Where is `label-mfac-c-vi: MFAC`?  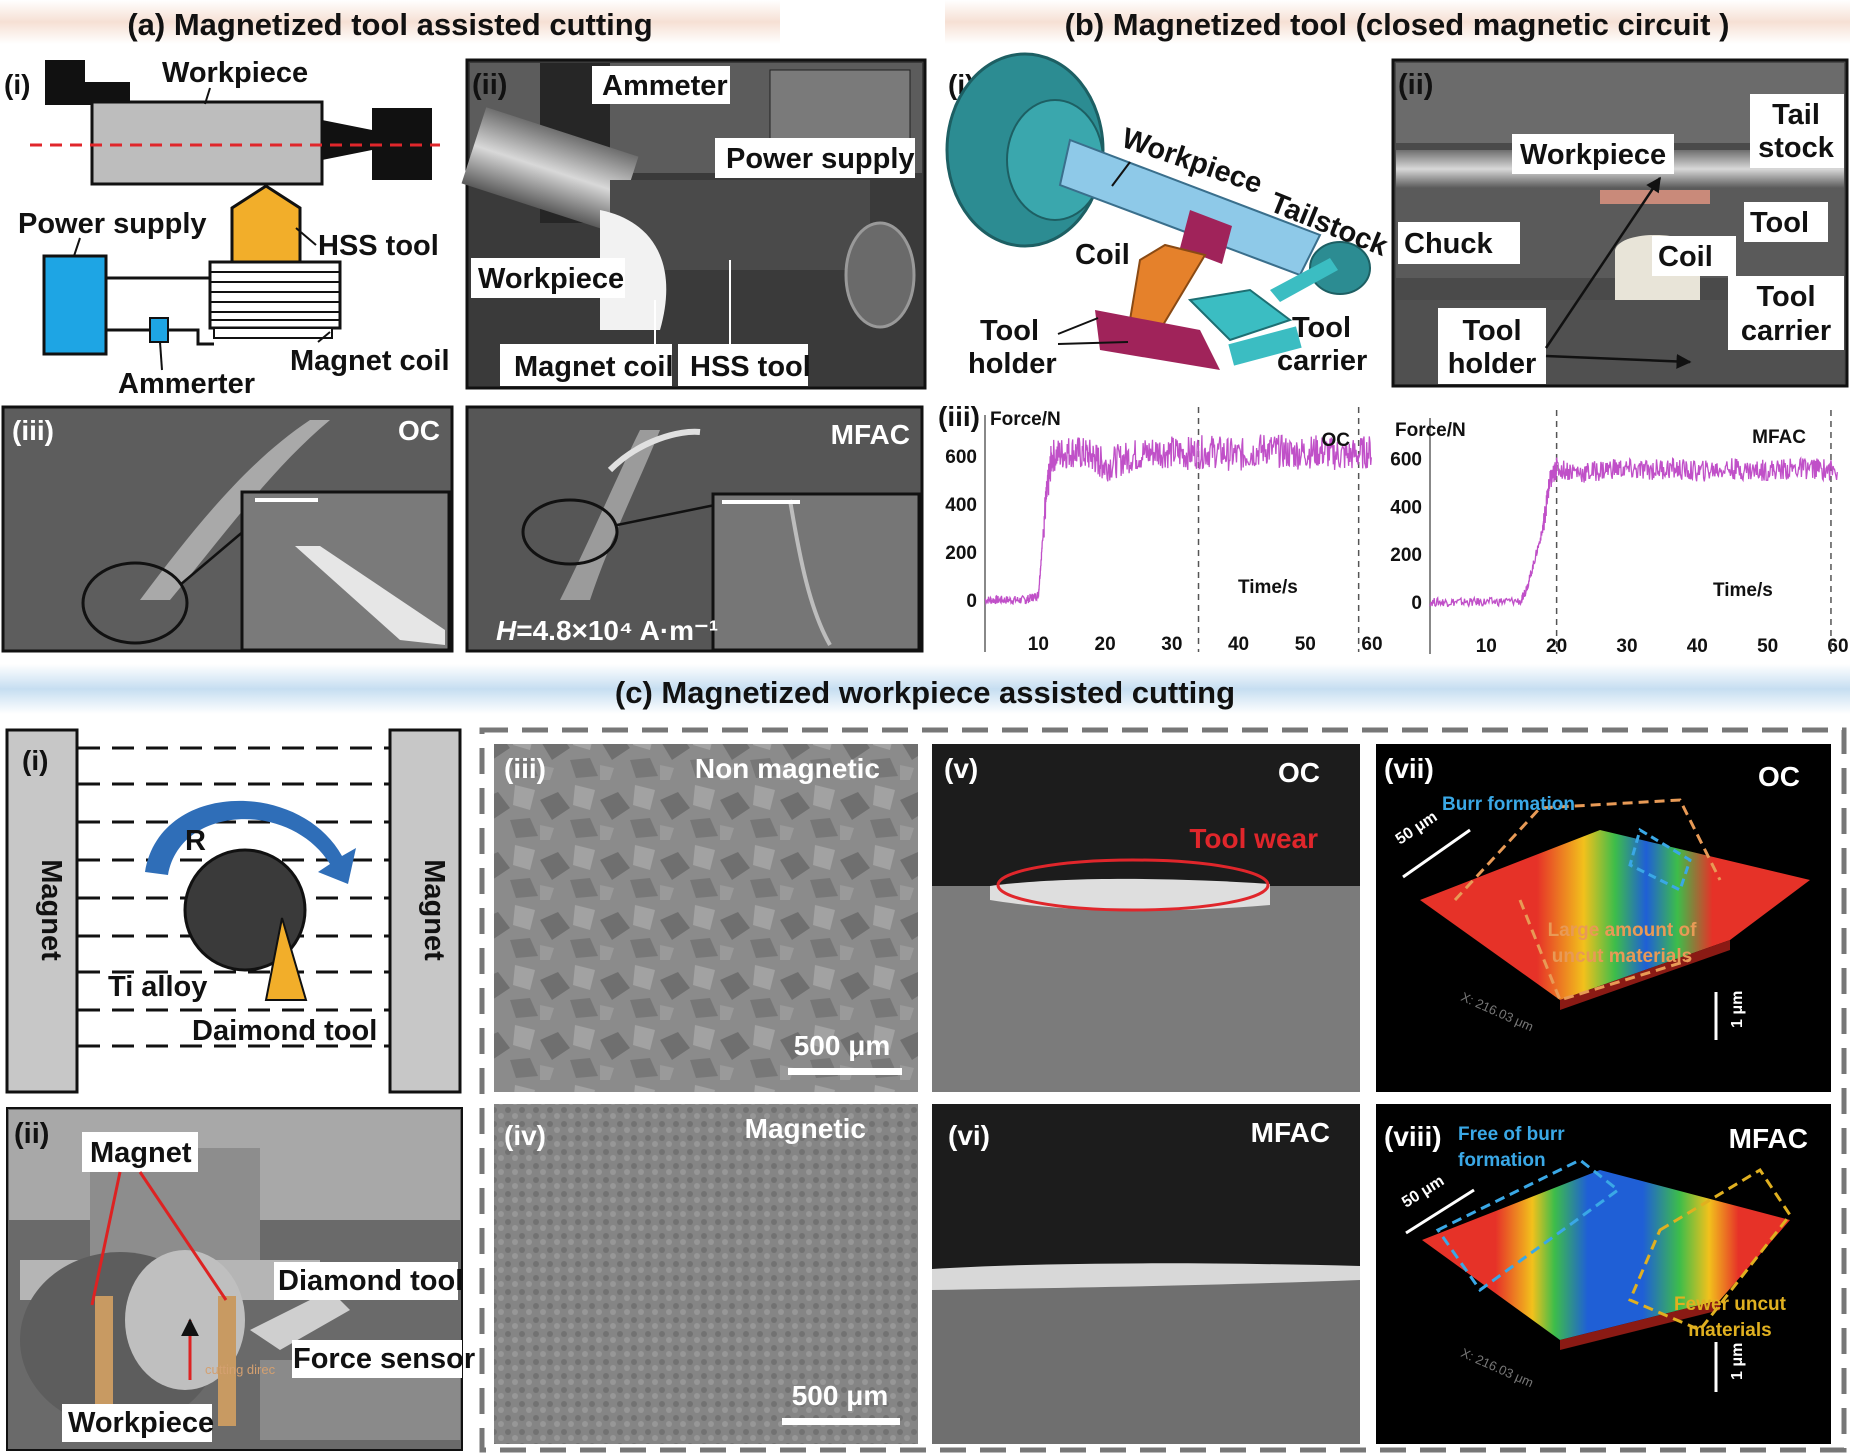
label-mfac-c-vi: MFAC is located at coordinates (1290, 1132).